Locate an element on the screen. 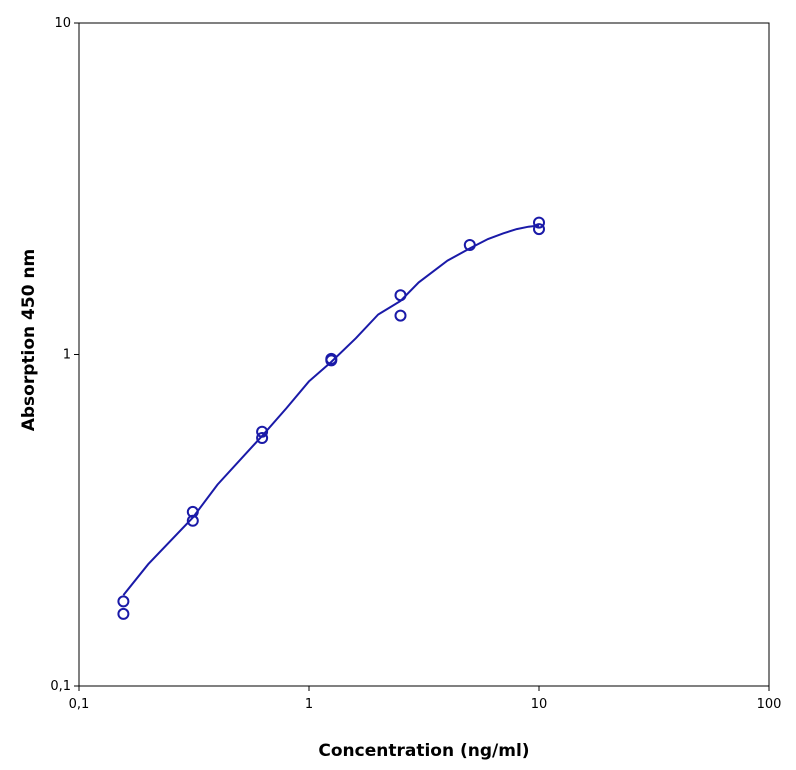 The image size is (796, 770). x-tick-label: 10 is located at coordinates (539, 704).